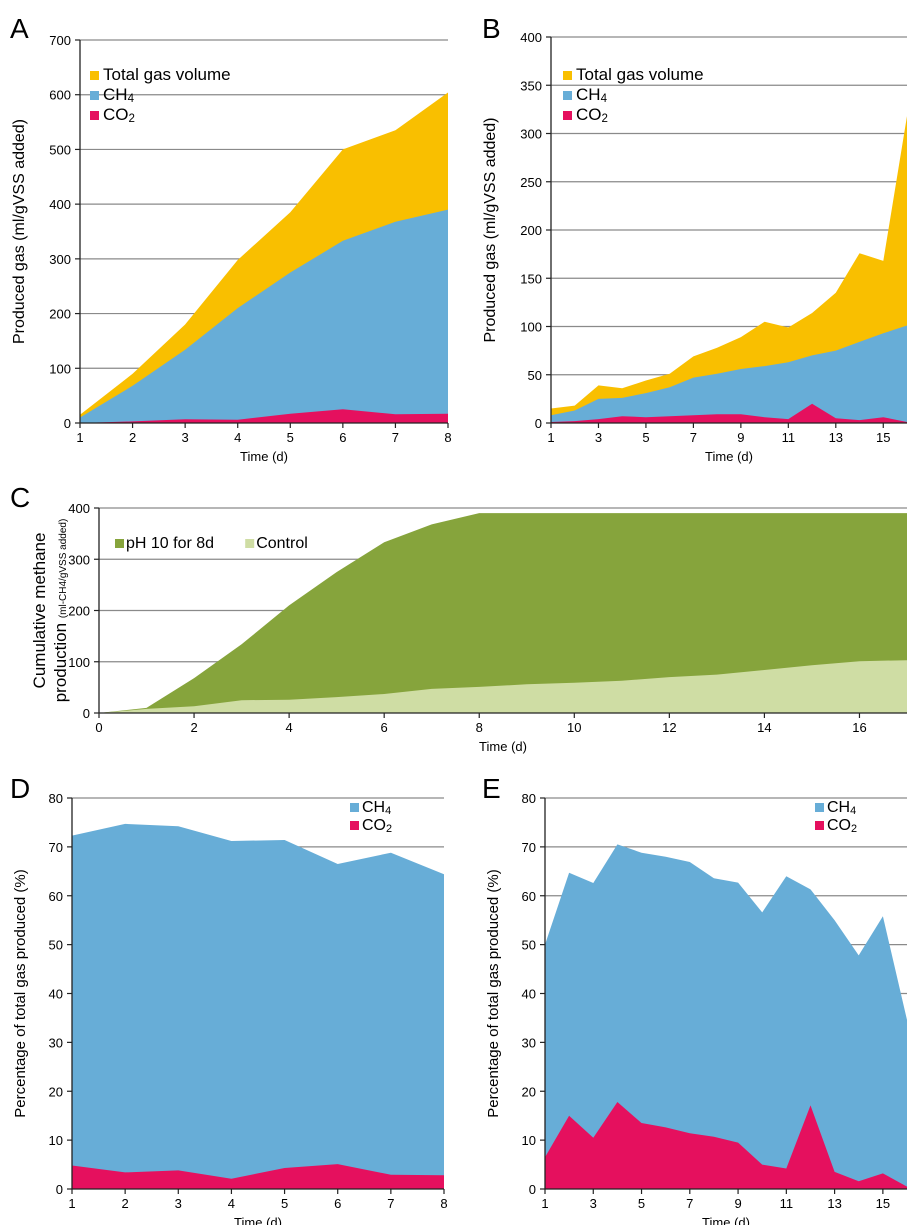 Image resolution: width=909 pixels, height=1225 pixels. I want to click on y-tick-label: 700, so click(60, 40).